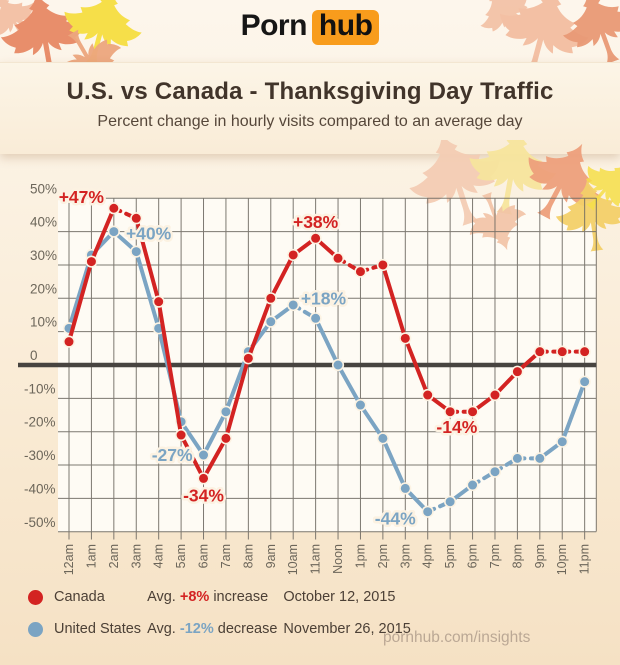 This screenshot has height=665, width=620. What do you see at coordinates (360, 556) in the screenshot?
I see `x-tick-label: 1pm` at bounding box center [360, 556].